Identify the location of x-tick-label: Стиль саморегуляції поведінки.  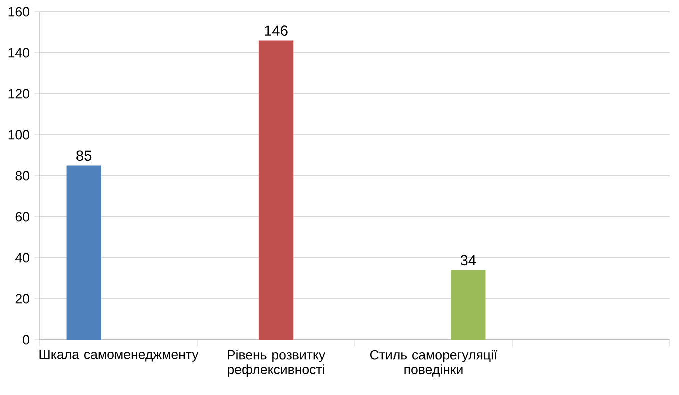
(434, 363).